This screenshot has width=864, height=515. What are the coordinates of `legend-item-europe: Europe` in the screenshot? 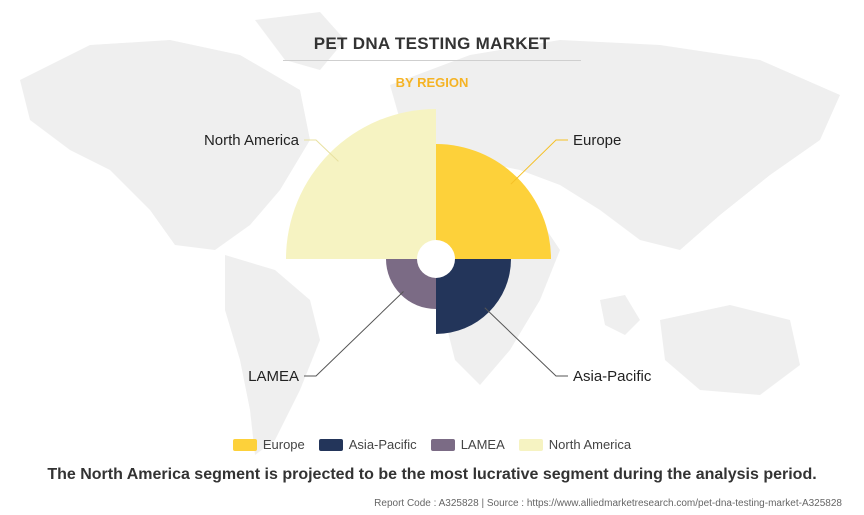 It's located at (268, 444).